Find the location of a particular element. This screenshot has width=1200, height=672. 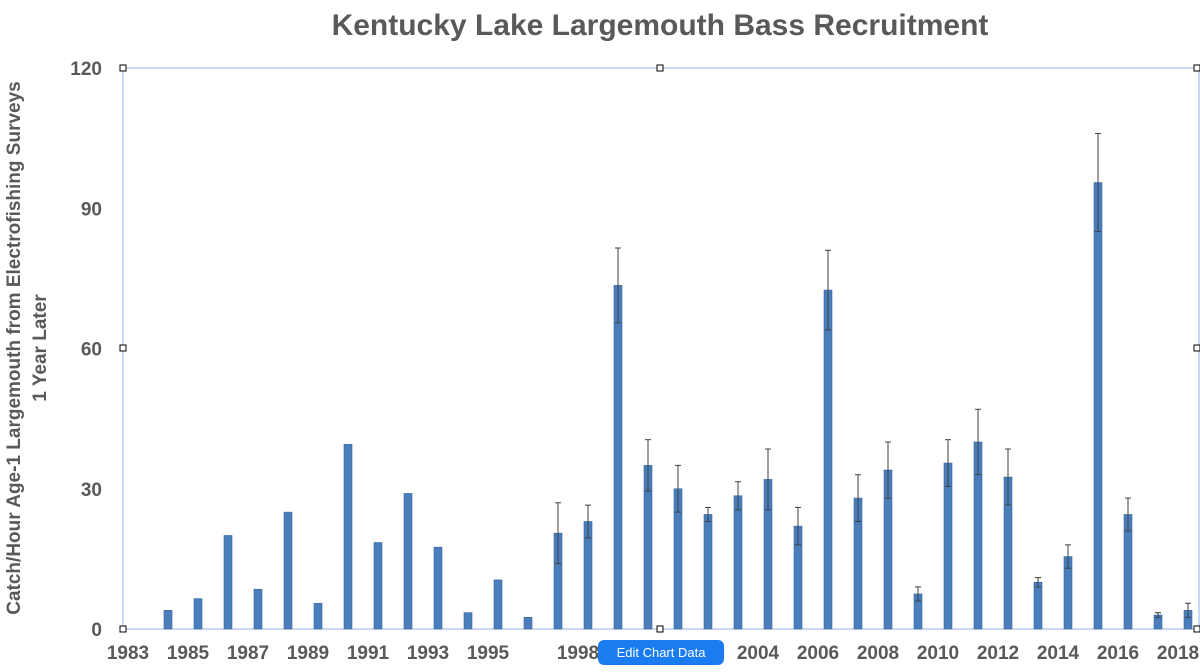

bar-2015 is located at coordinates (1098, 406).